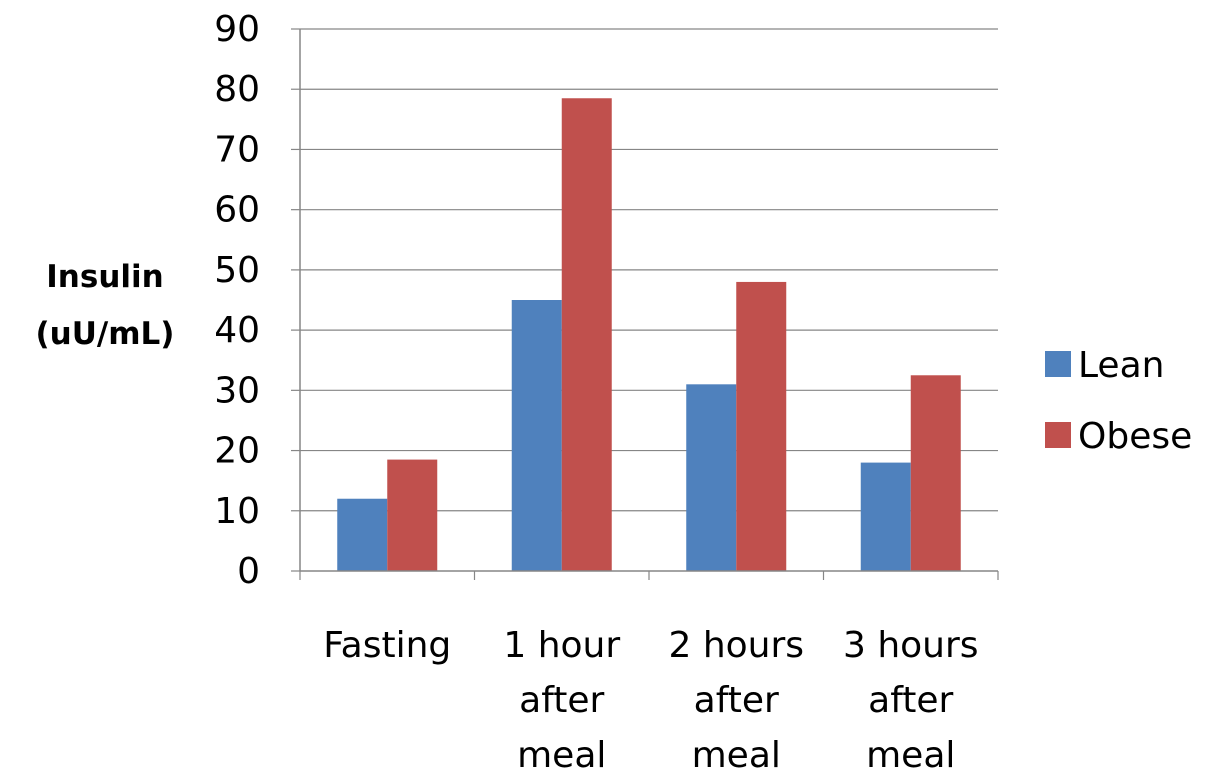  What do you see at coordinates (1058, 364) in the screenshot?
I see `legend-swatch-lean` at bounding box center [1058, 364].